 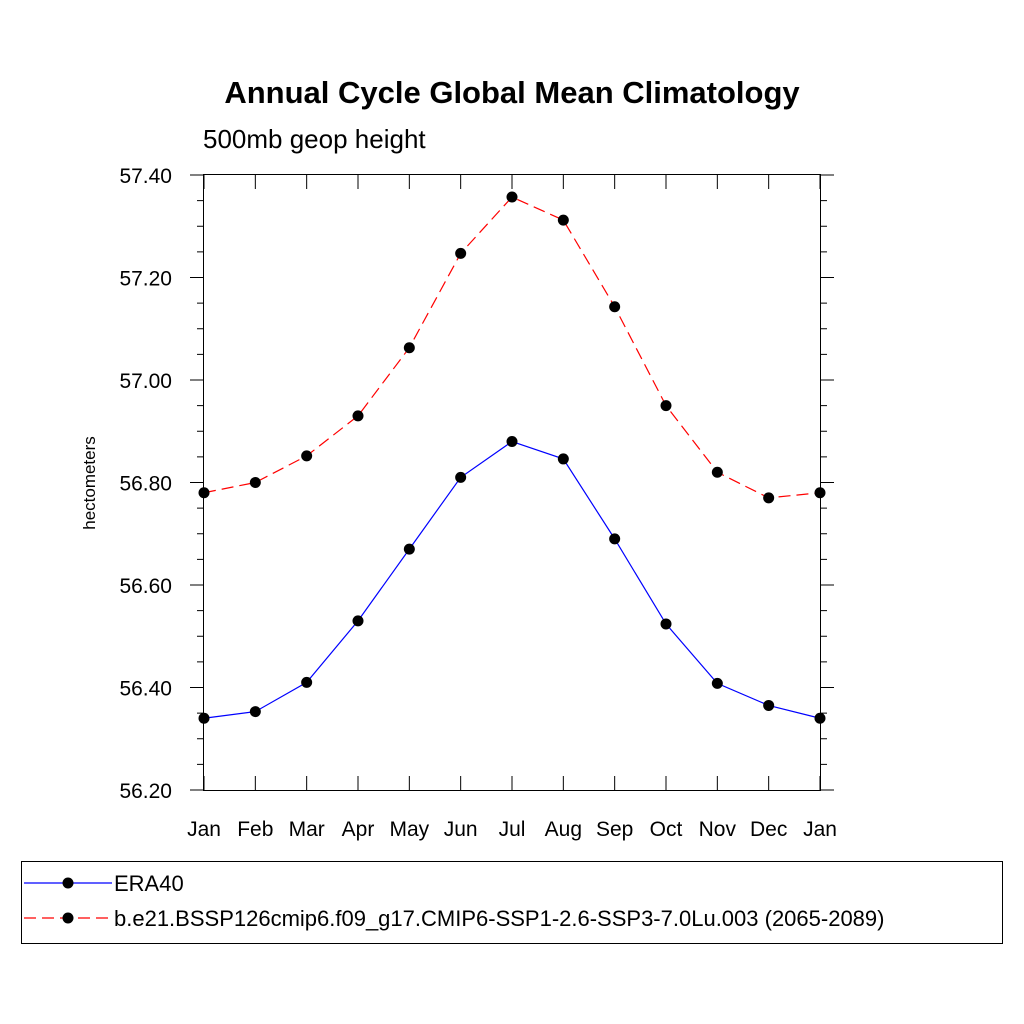 I want to click on x-tick-label: Dec, so click(x=768, y=829).